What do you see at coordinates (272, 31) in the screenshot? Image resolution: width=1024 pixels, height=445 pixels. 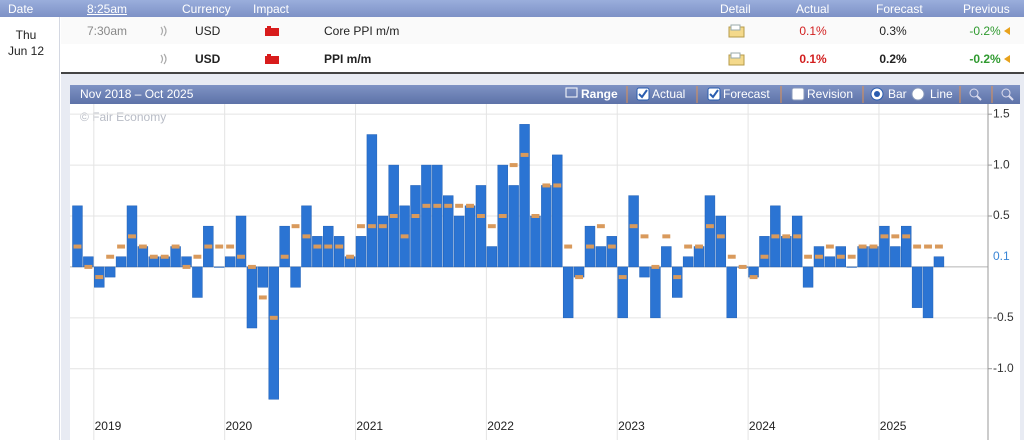 I see `impact-icon` at bounding box center [272, 31].